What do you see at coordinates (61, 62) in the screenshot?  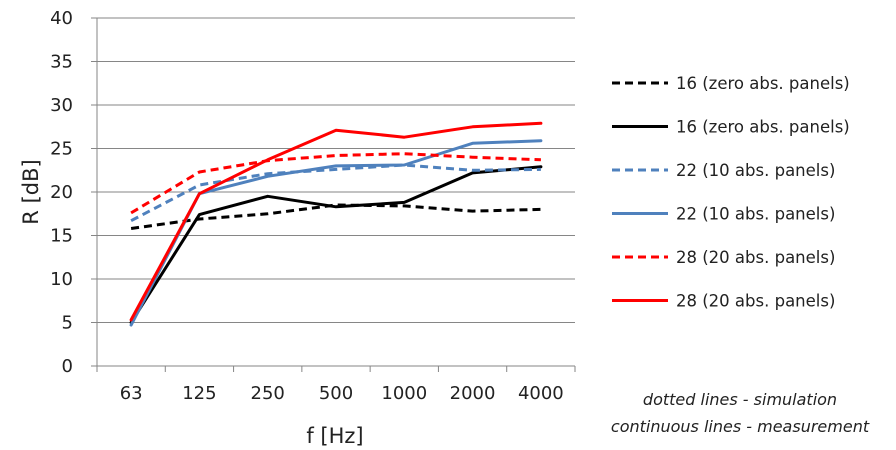 I see `y-tick-label: 35` at bounding box center [61, 62].